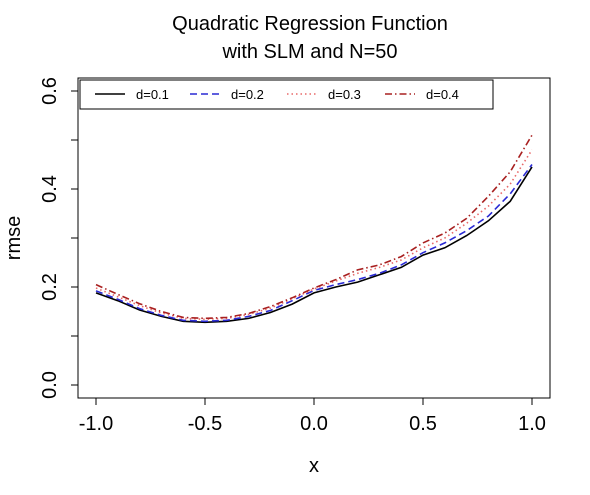  I want to click on x-tick-label: 0.0, so click(314, 424).